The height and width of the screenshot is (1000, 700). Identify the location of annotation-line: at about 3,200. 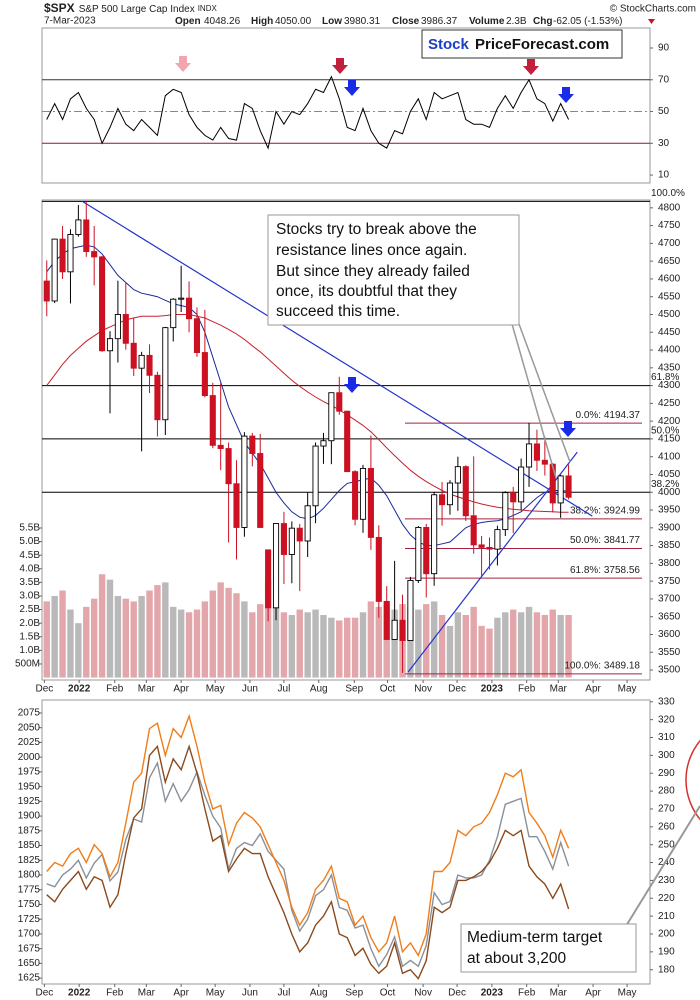
(516, 958).